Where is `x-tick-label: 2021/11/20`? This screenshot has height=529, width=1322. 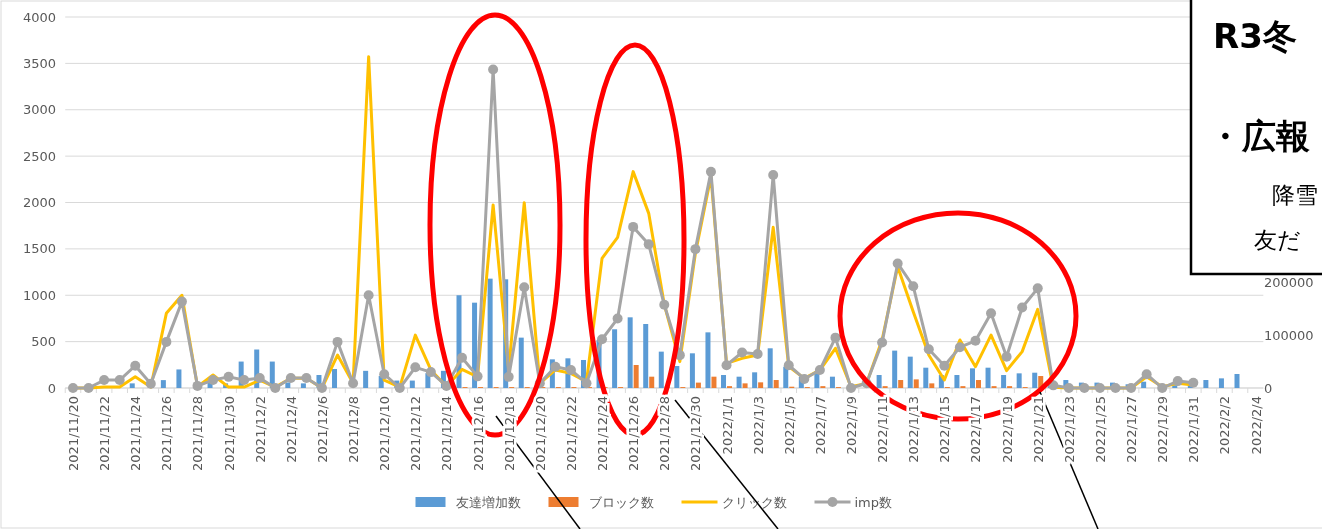 x-tick-label: 2021/11/20 is located at coordinates (73, 433).